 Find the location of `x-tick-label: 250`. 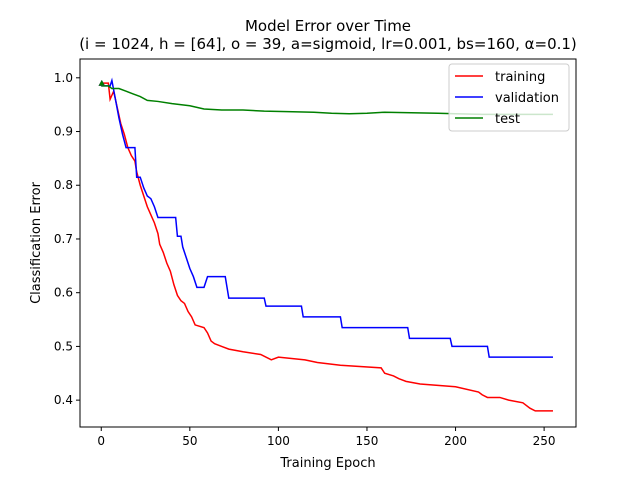

x-tick-label: 250 is located at coordinates (544, 441).